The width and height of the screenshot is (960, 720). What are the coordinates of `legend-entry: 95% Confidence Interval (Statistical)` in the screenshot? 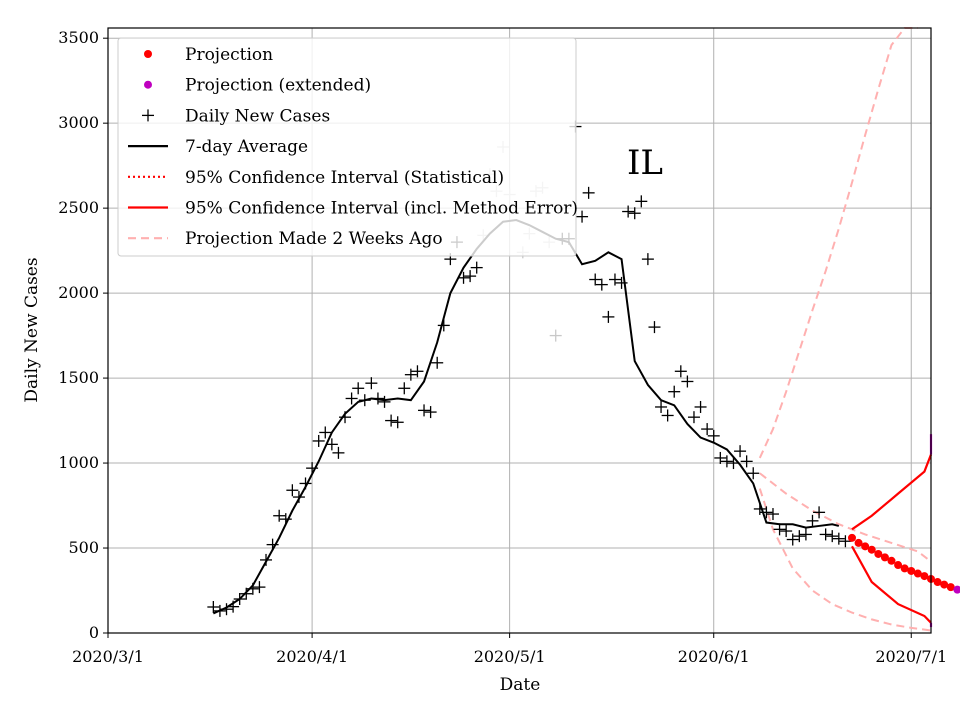 It's located at (316, 178).